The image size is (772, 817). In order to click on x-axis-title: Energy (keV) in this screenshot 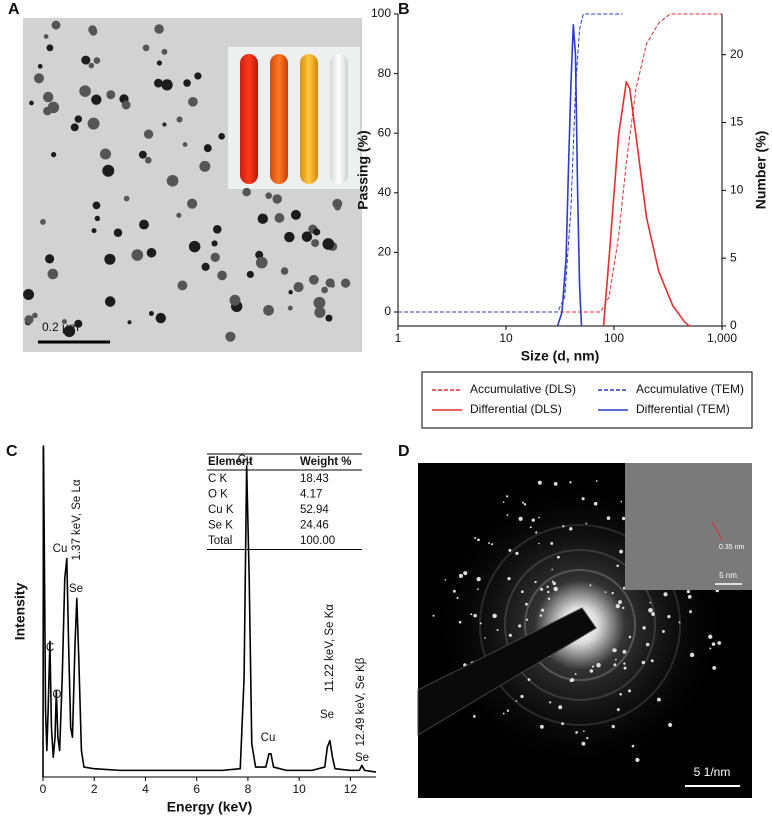, I will do `click(210, 807)`.